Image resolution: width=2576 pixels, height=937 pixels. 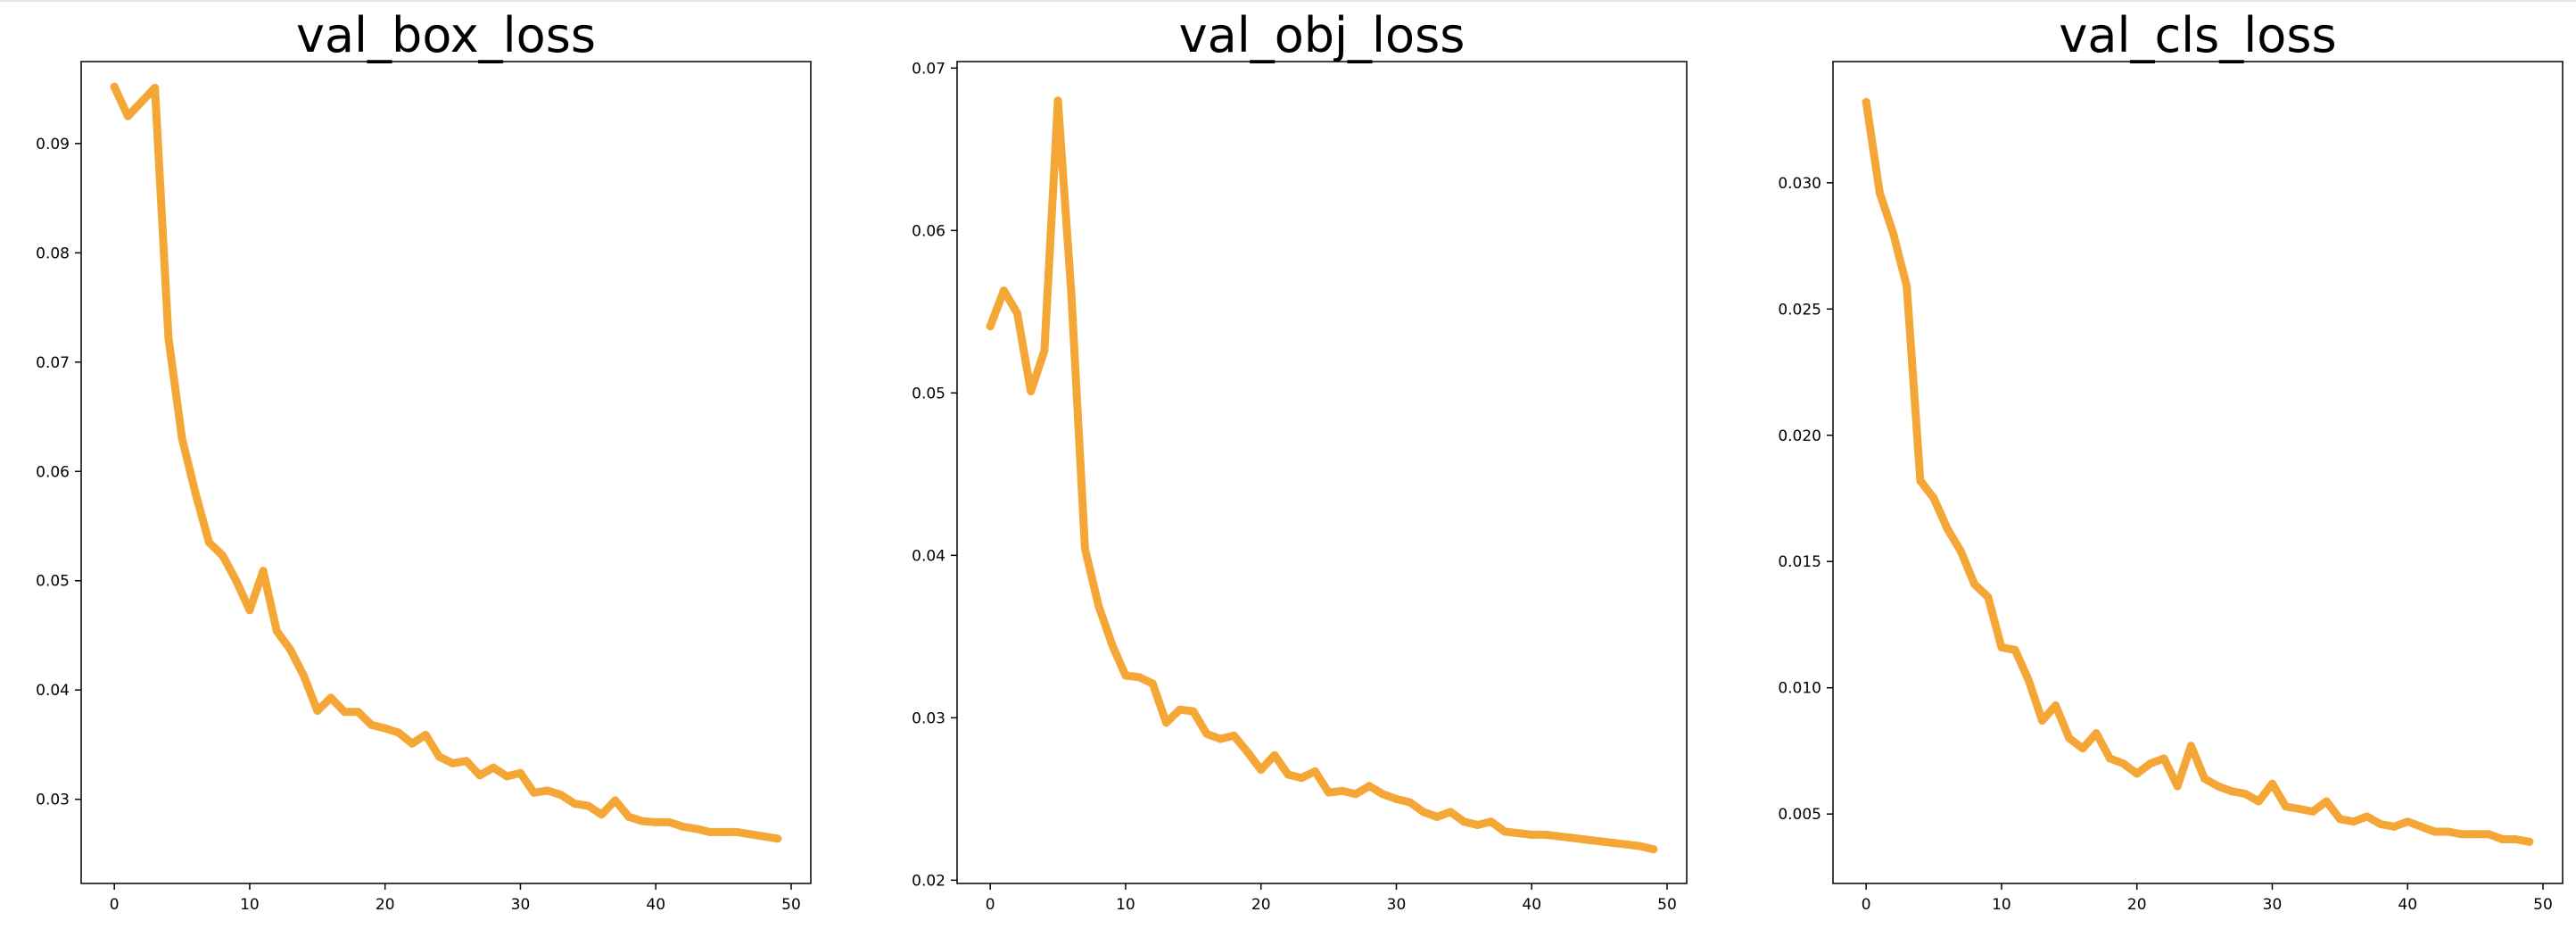 I want to click on y-tick-label: 0.010, so click(x=1800, y=689).